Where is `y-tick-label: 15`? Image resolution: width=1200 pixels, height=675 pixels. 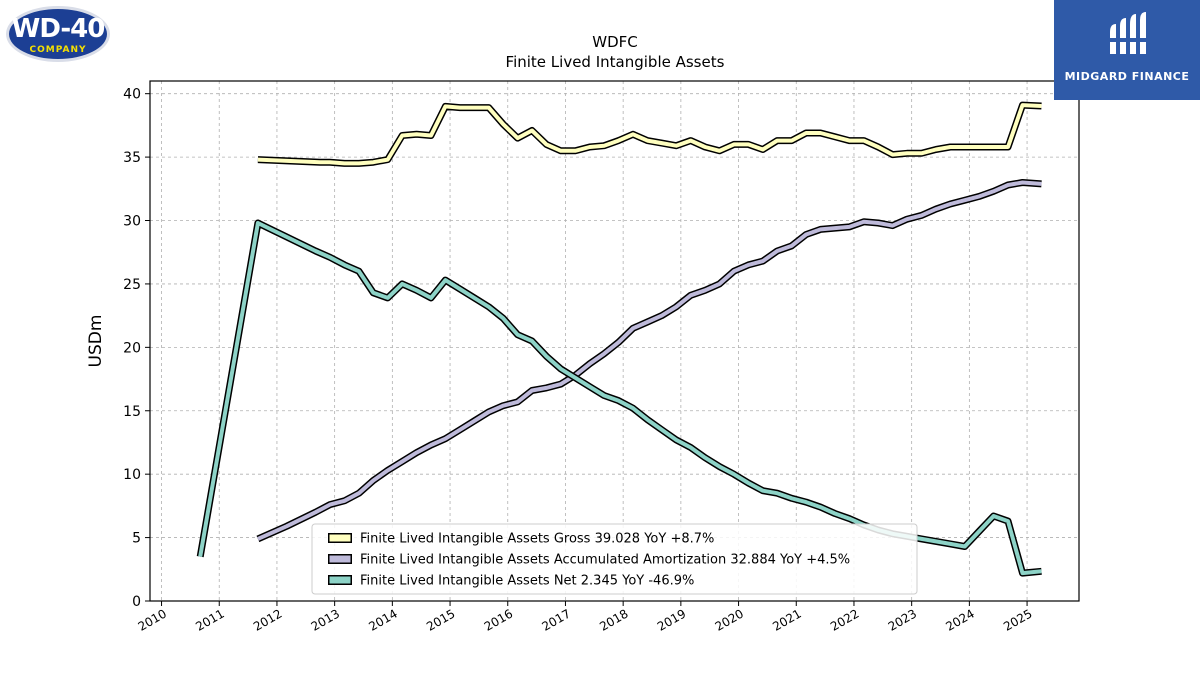 y-tick-label: 15 is located at coordinates (132, 412).